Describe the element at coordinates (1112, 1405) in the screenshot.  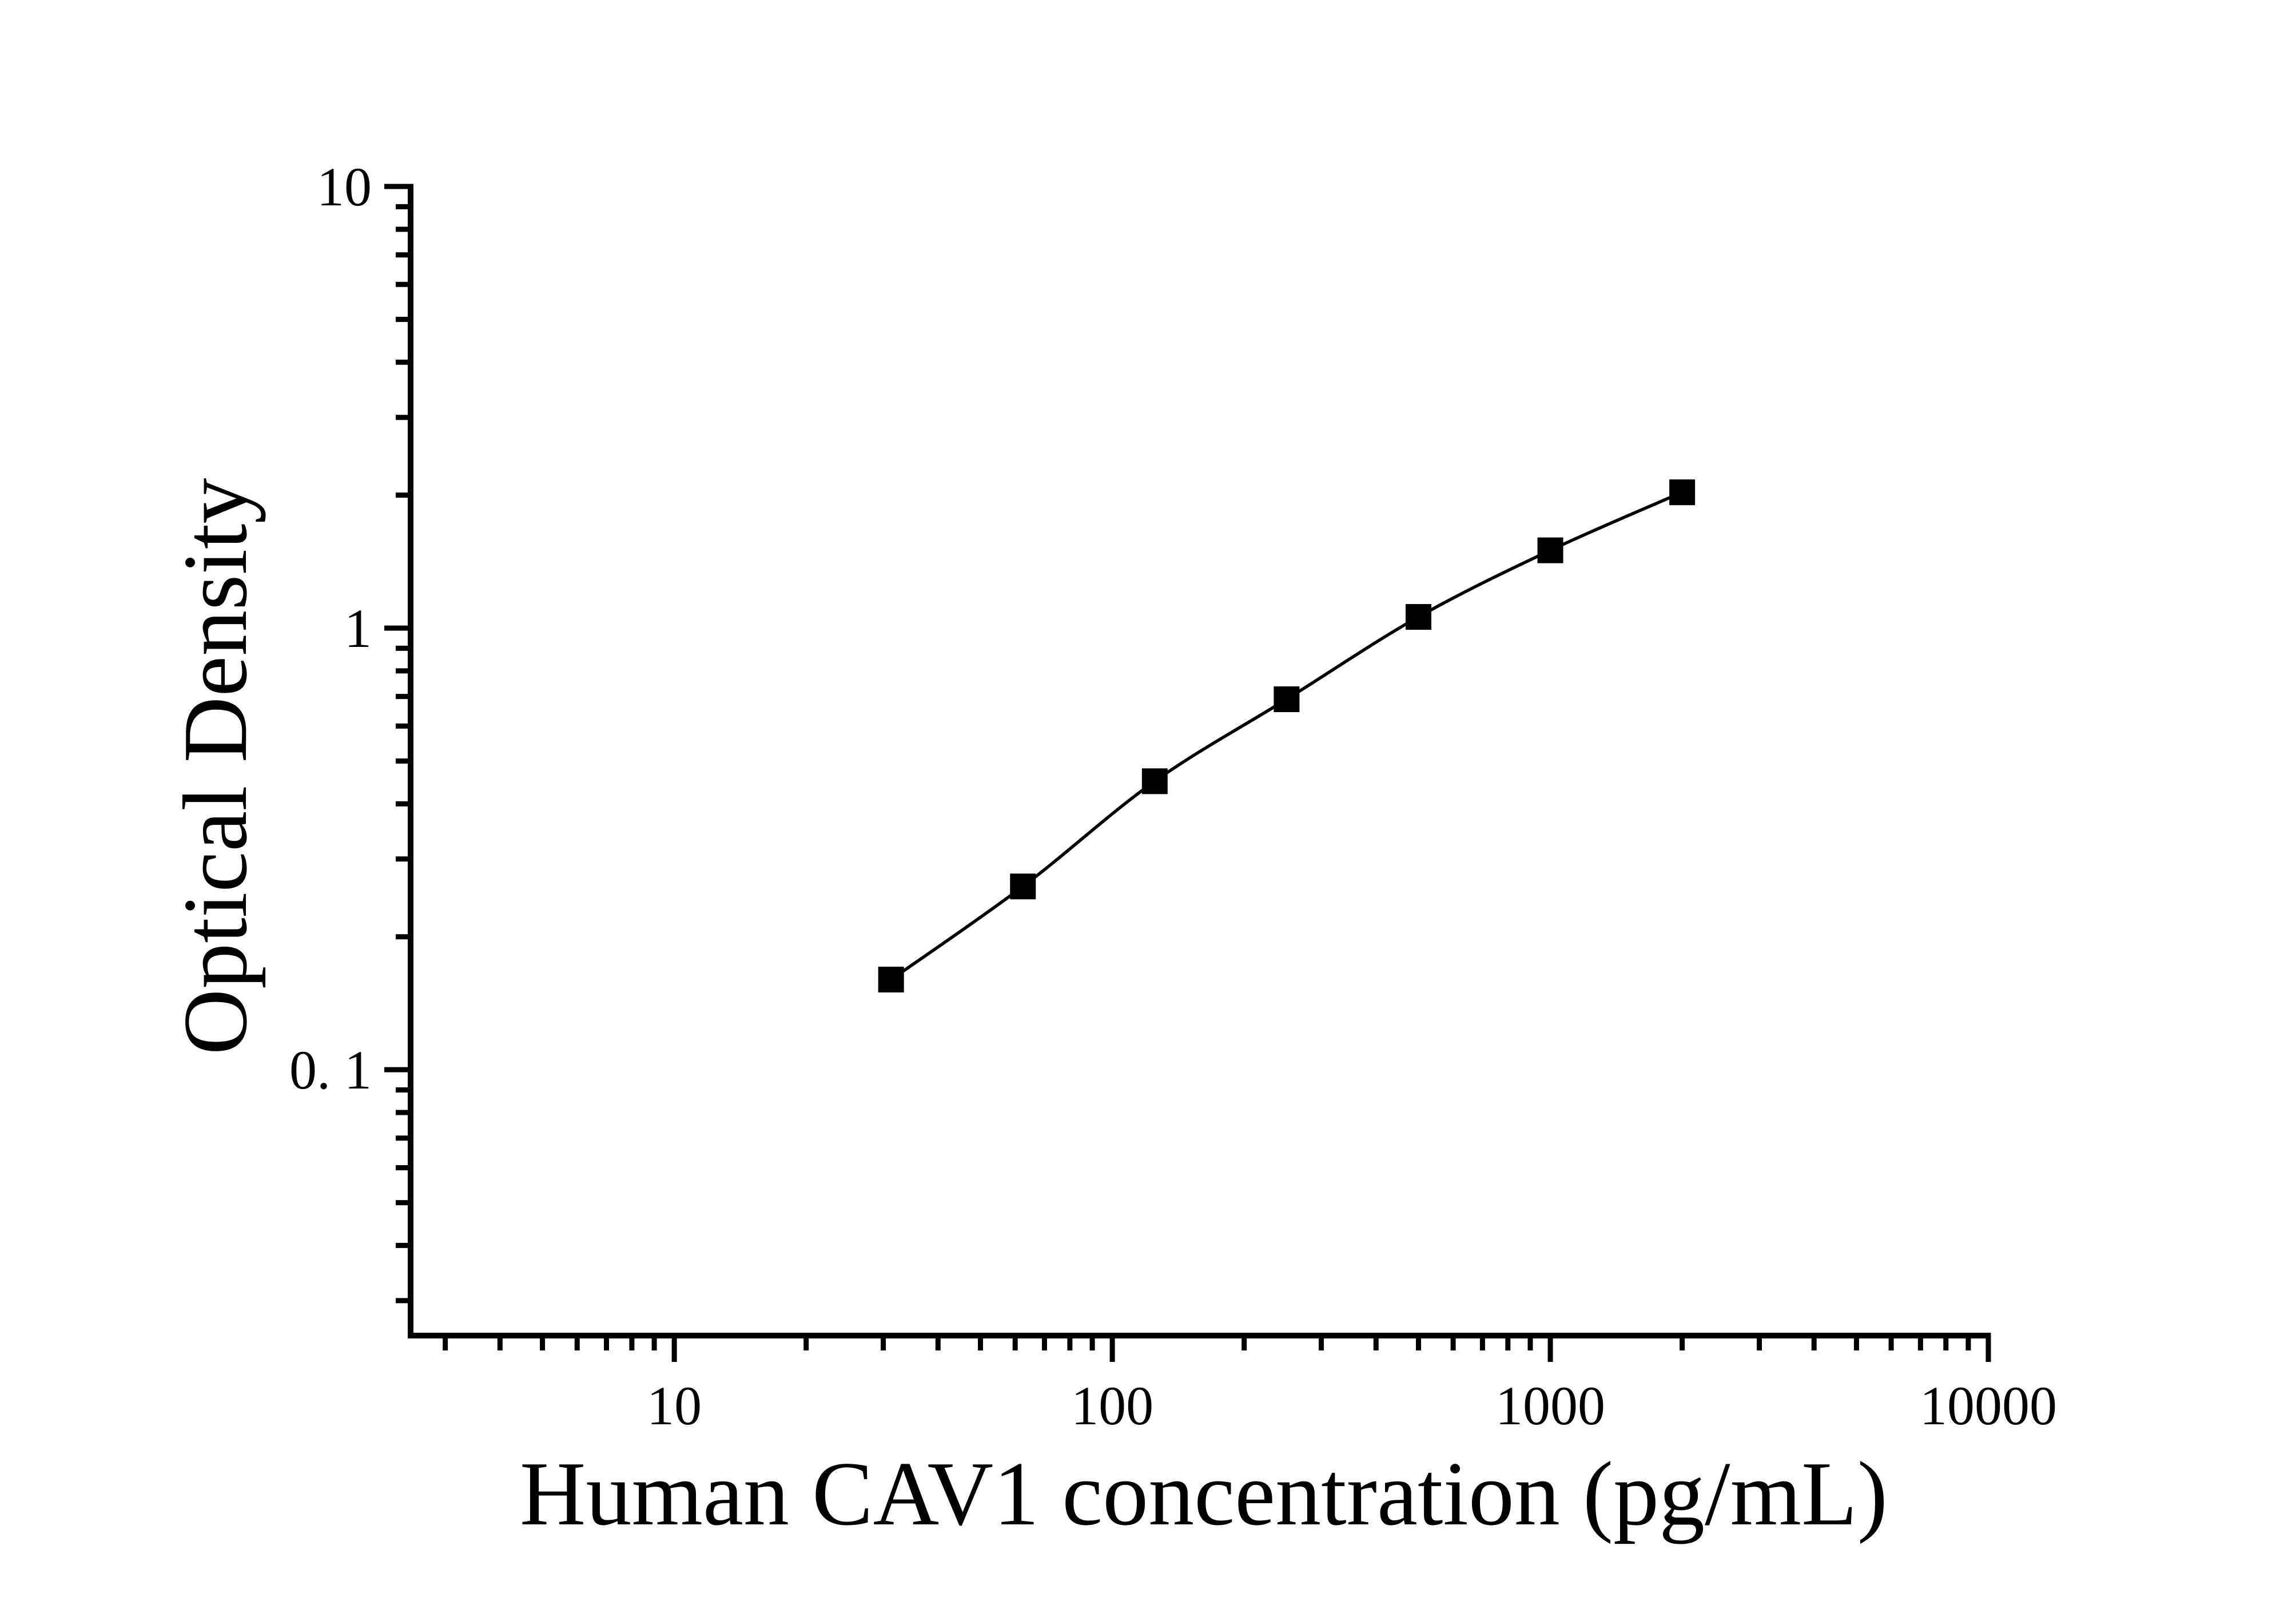
I see `x-tick-label: 100` at that location.